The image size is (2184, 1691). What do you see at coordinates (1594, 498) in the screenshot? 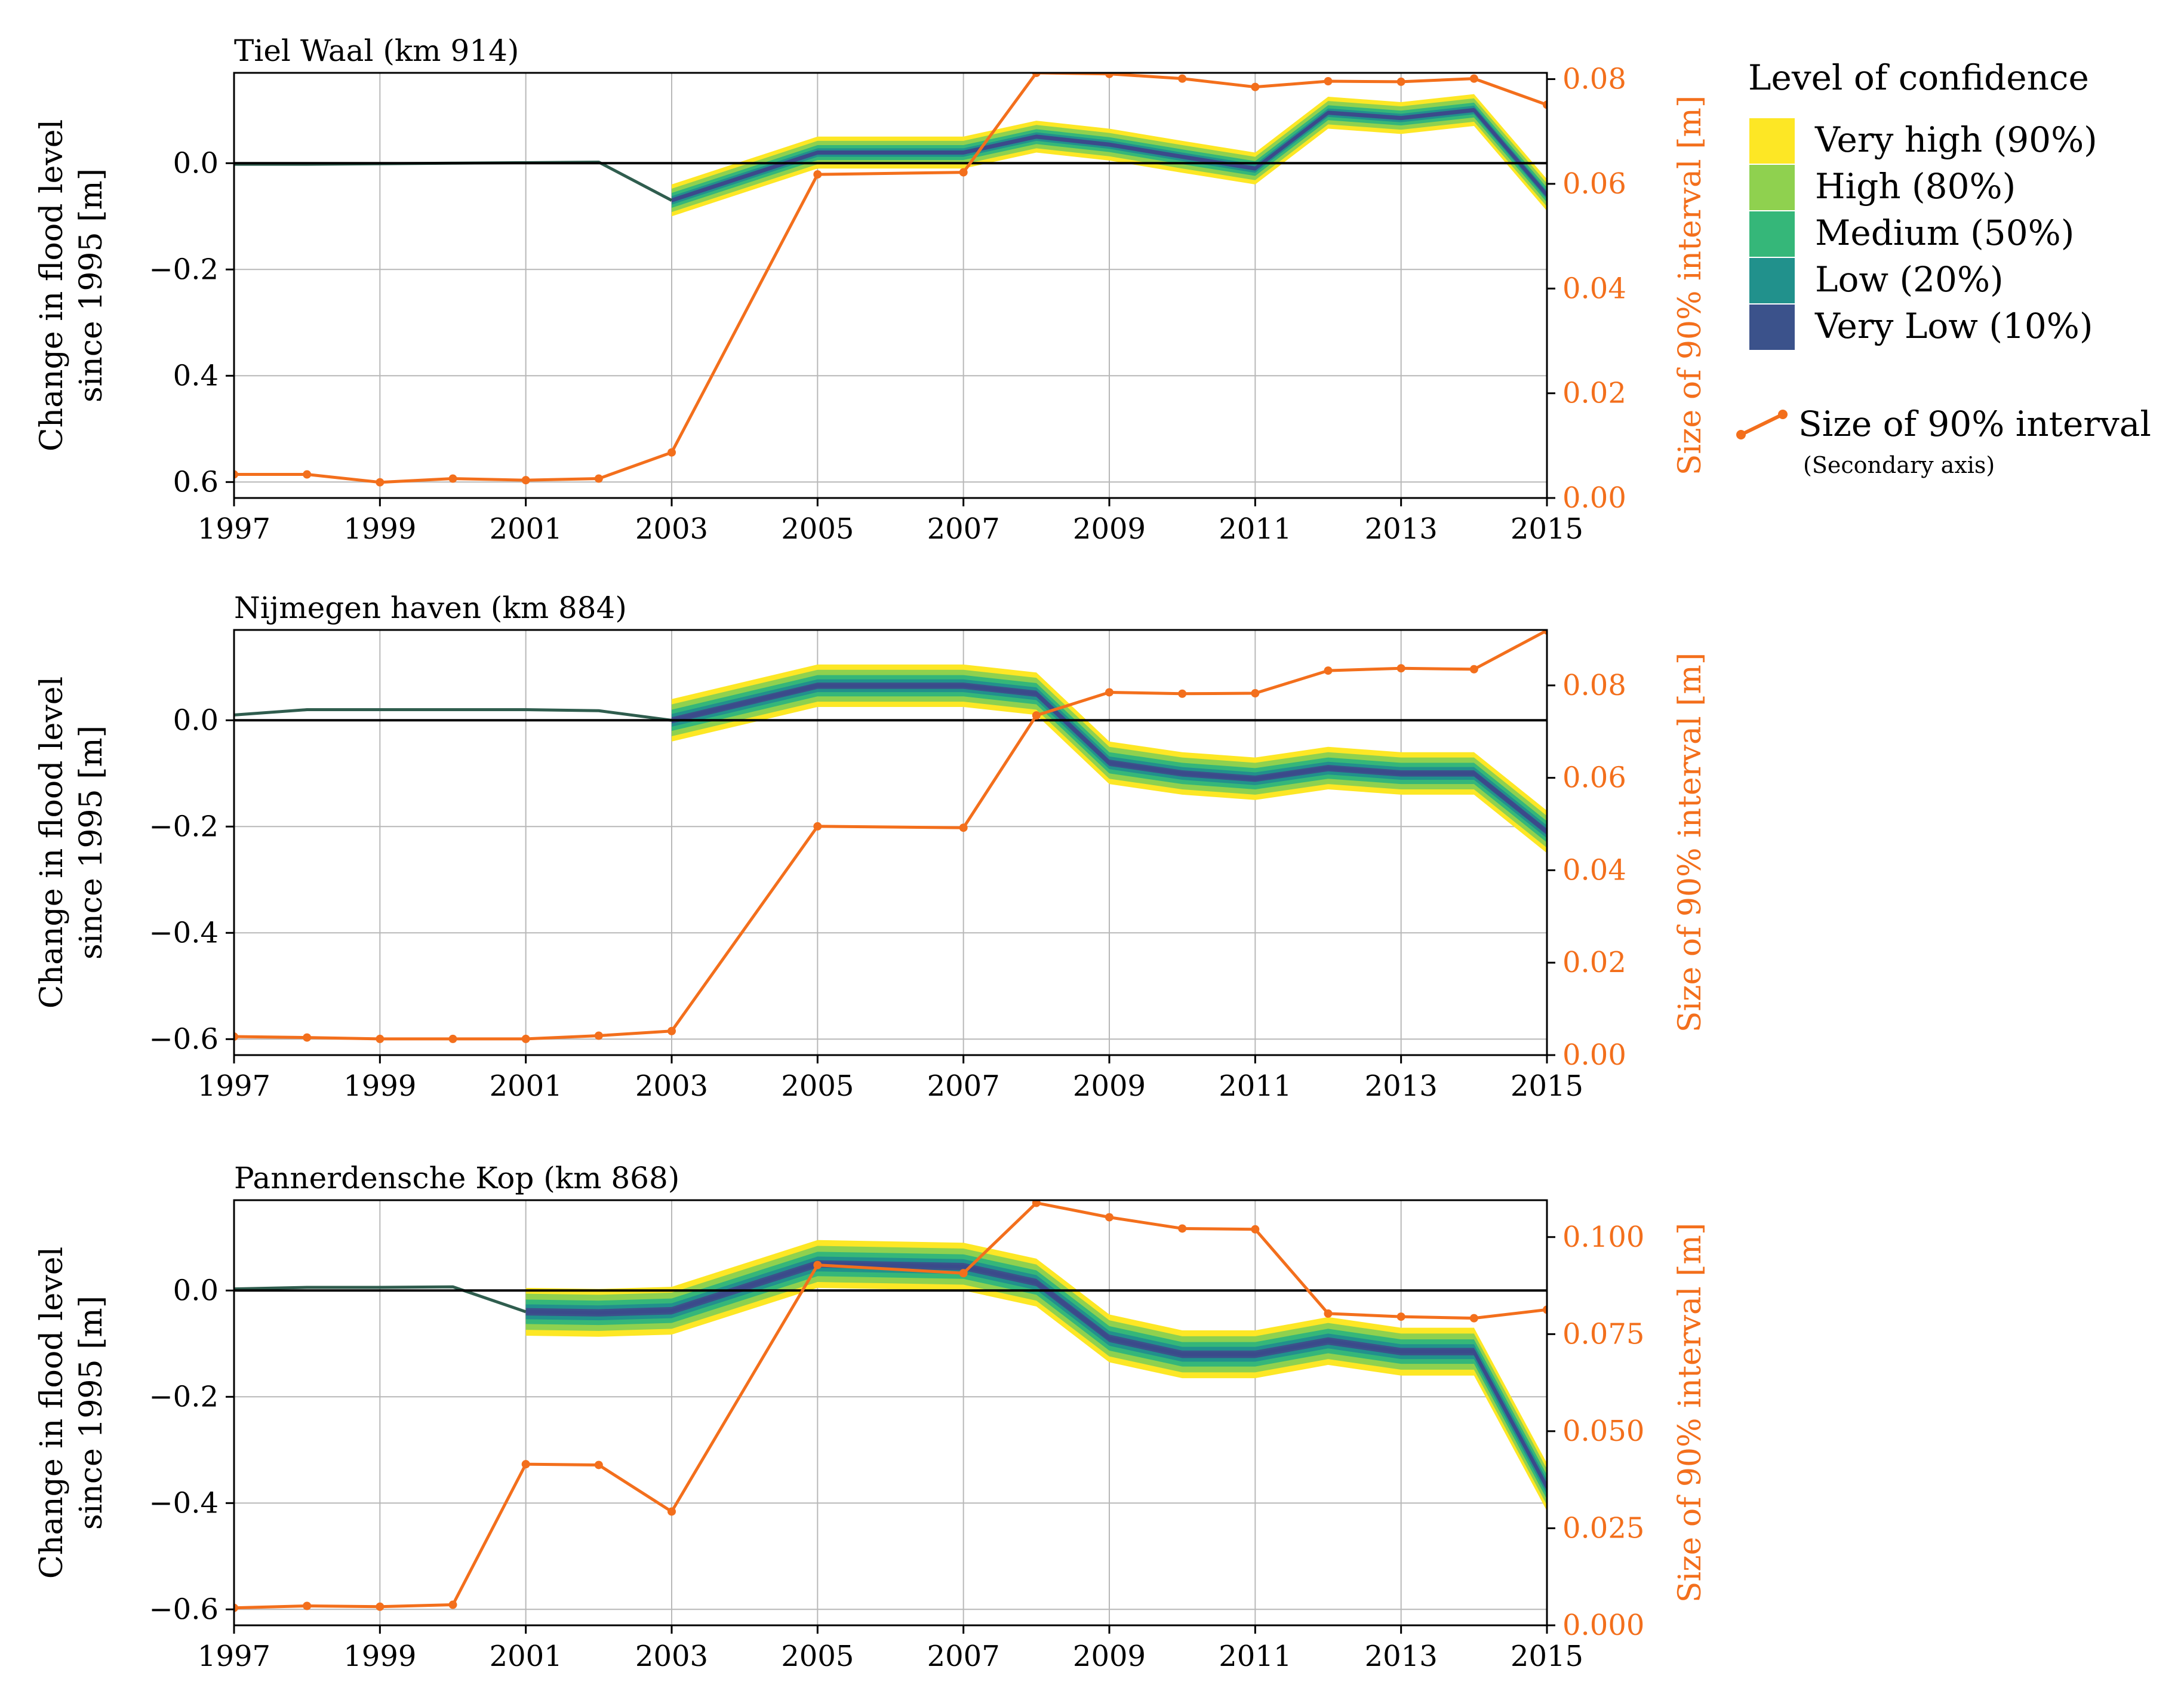
I see `y2-tick-label: 0.00` at bounding box center [1594, 498].